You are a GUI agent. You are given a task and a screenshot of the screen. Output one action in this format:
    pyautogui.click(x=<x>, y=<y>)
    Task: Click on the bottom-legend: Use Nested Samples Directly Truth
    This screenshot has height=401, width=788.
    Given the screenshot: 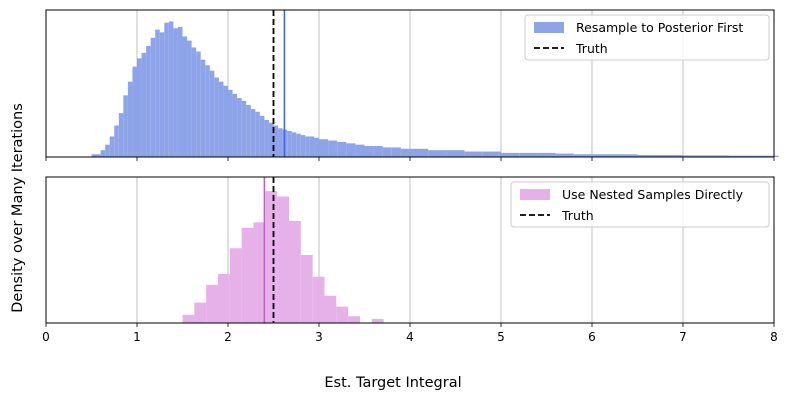 What is the action you would take?
    pyautogui.click(x=640, y=204)
    